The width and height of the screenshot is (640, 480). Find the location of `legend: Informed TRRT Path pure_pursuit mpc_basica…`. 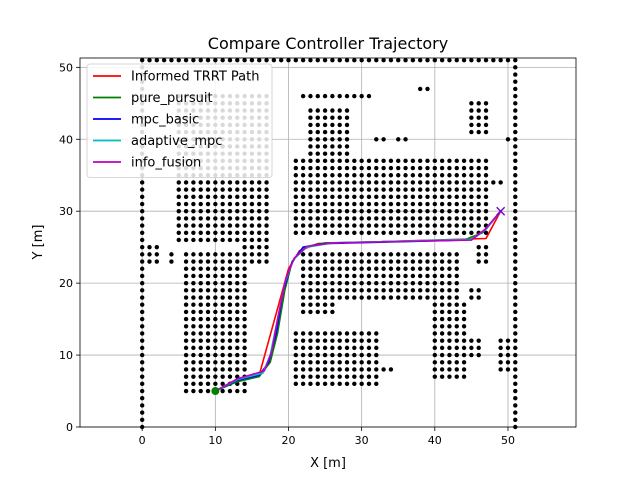

legend: Informed TRRT Path pure_pursuit mpc_basica… is located at coordinates (179, 120).